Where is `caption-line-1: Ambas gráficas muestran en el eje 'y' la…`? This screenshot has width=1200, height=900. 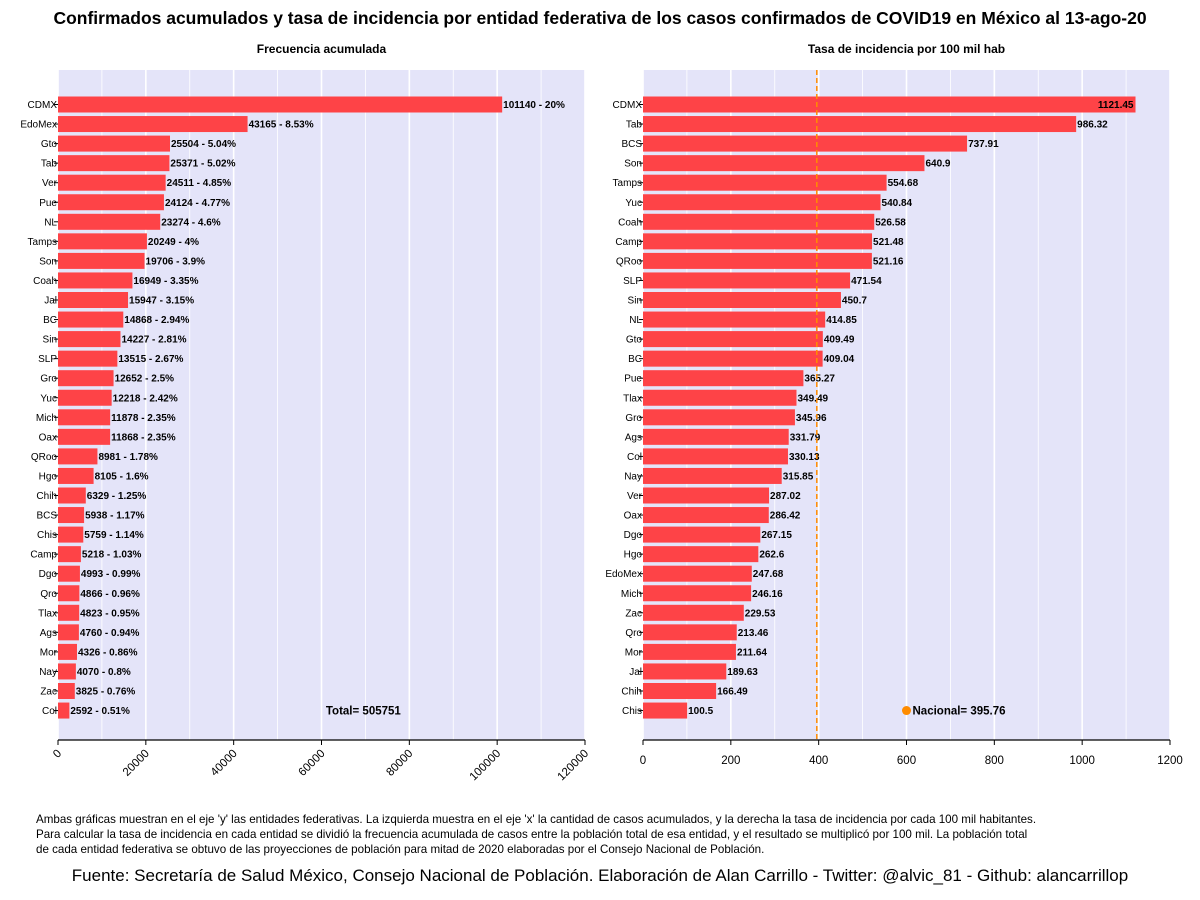 caption-line-1: Ambas gráficas muestran en el eje 'y' la… is located at coordinates (536, 819).